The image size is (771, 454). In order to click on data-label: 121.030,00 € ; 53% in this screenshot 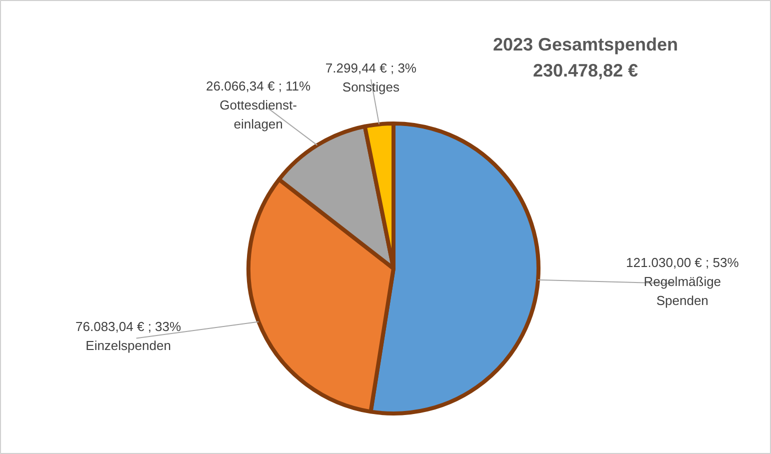, I will do `click(683, 262)`.